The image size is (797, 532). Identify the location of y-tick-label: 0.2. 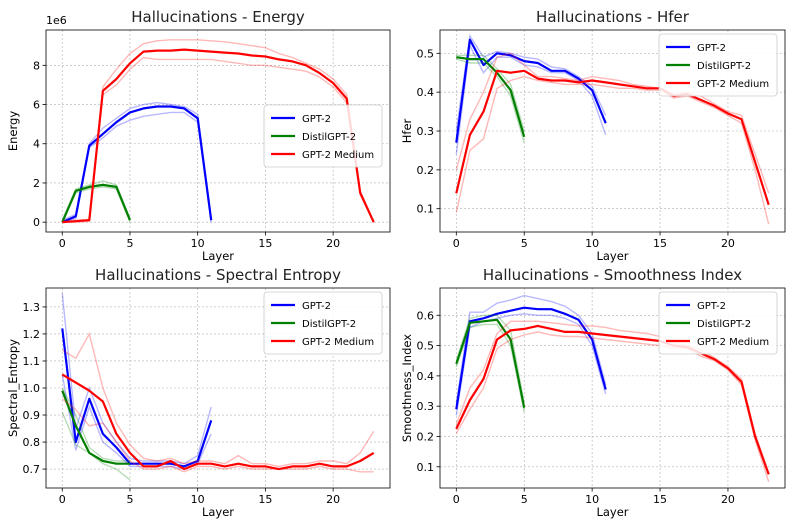
(426, 170).